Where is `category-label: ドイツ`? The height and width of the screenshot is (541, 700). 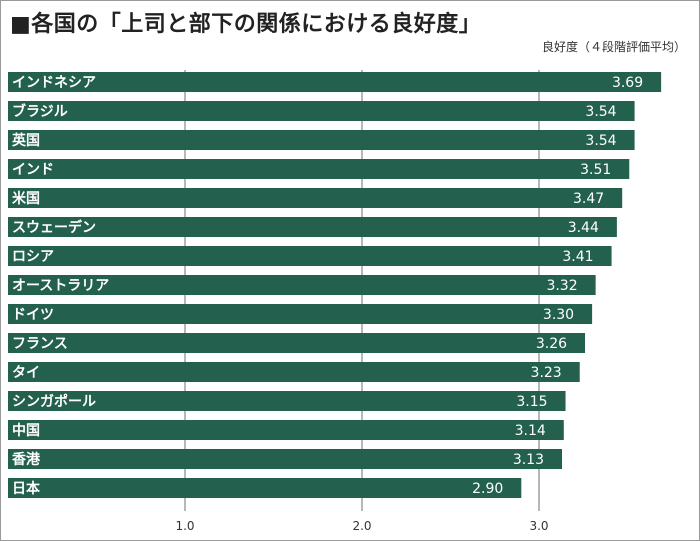 category-label: ドイツ is located at coordinates (33, 315).